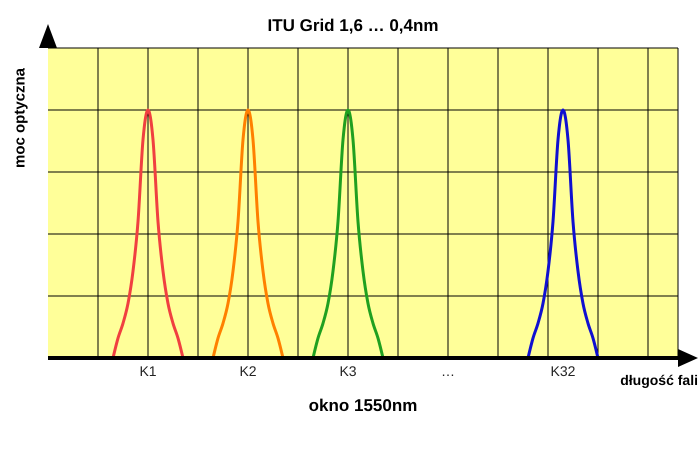  What do you see at coordinates (353, 26) in the screenshot?
I see `chart-title: ITU Grid 1,6 … 0,4nm` at bounding box center [353, 26].